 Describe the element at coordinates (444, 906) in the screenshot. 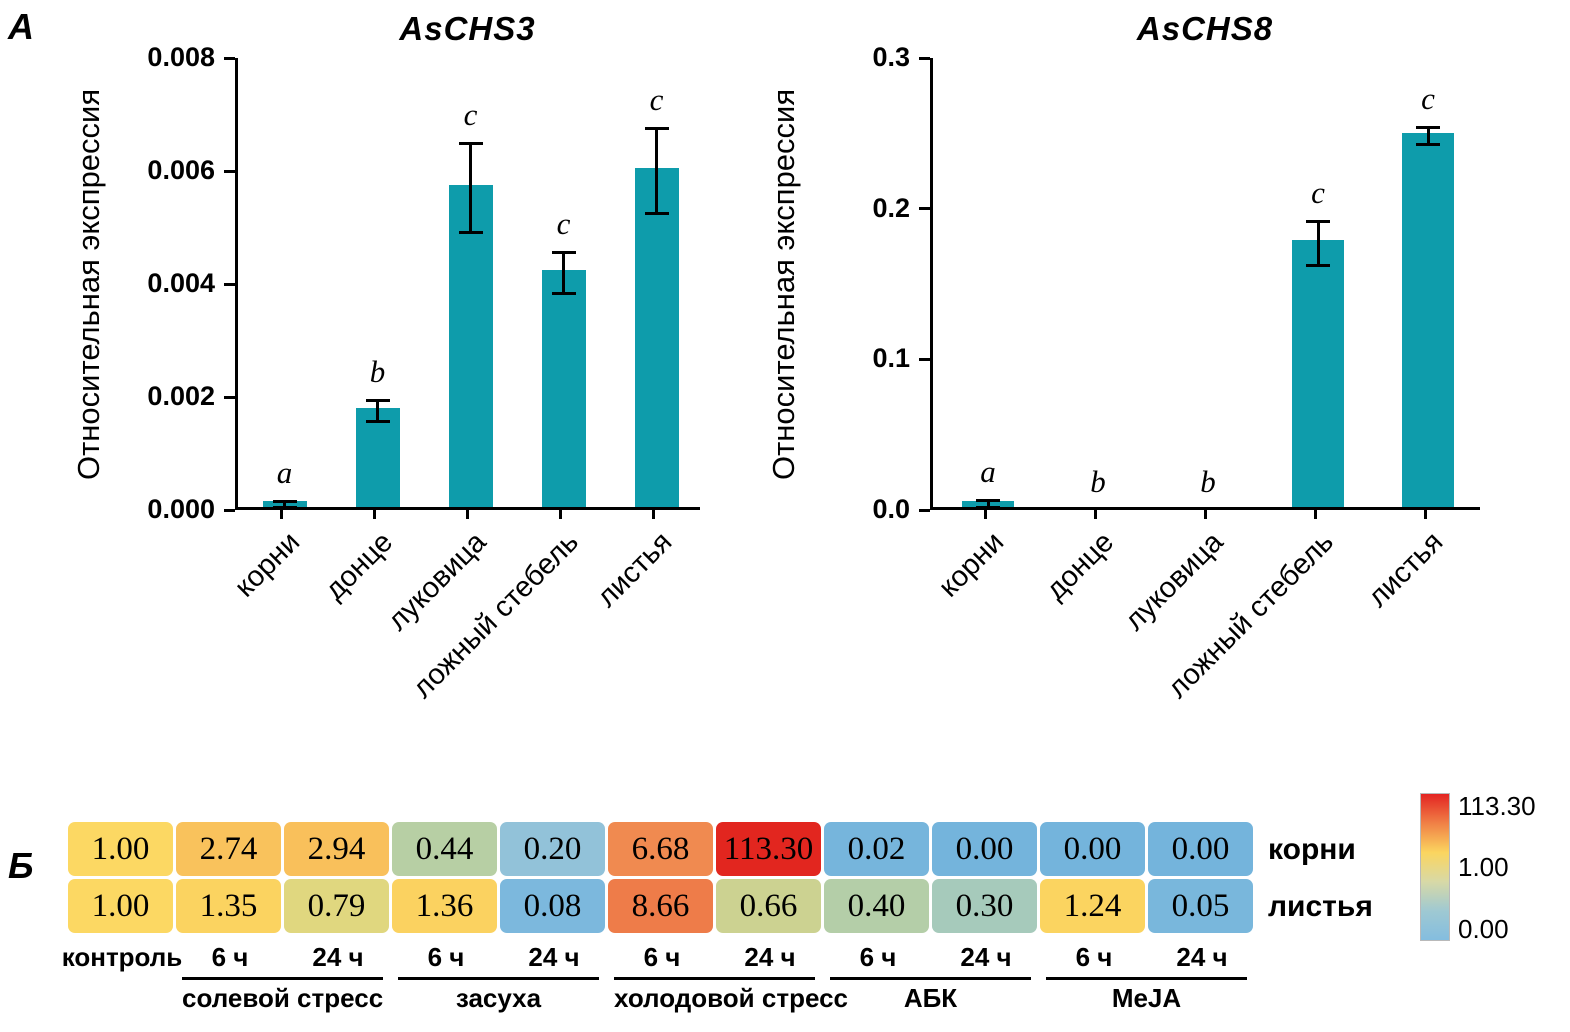

I see `heatmap-cell: 1.36` at that location.